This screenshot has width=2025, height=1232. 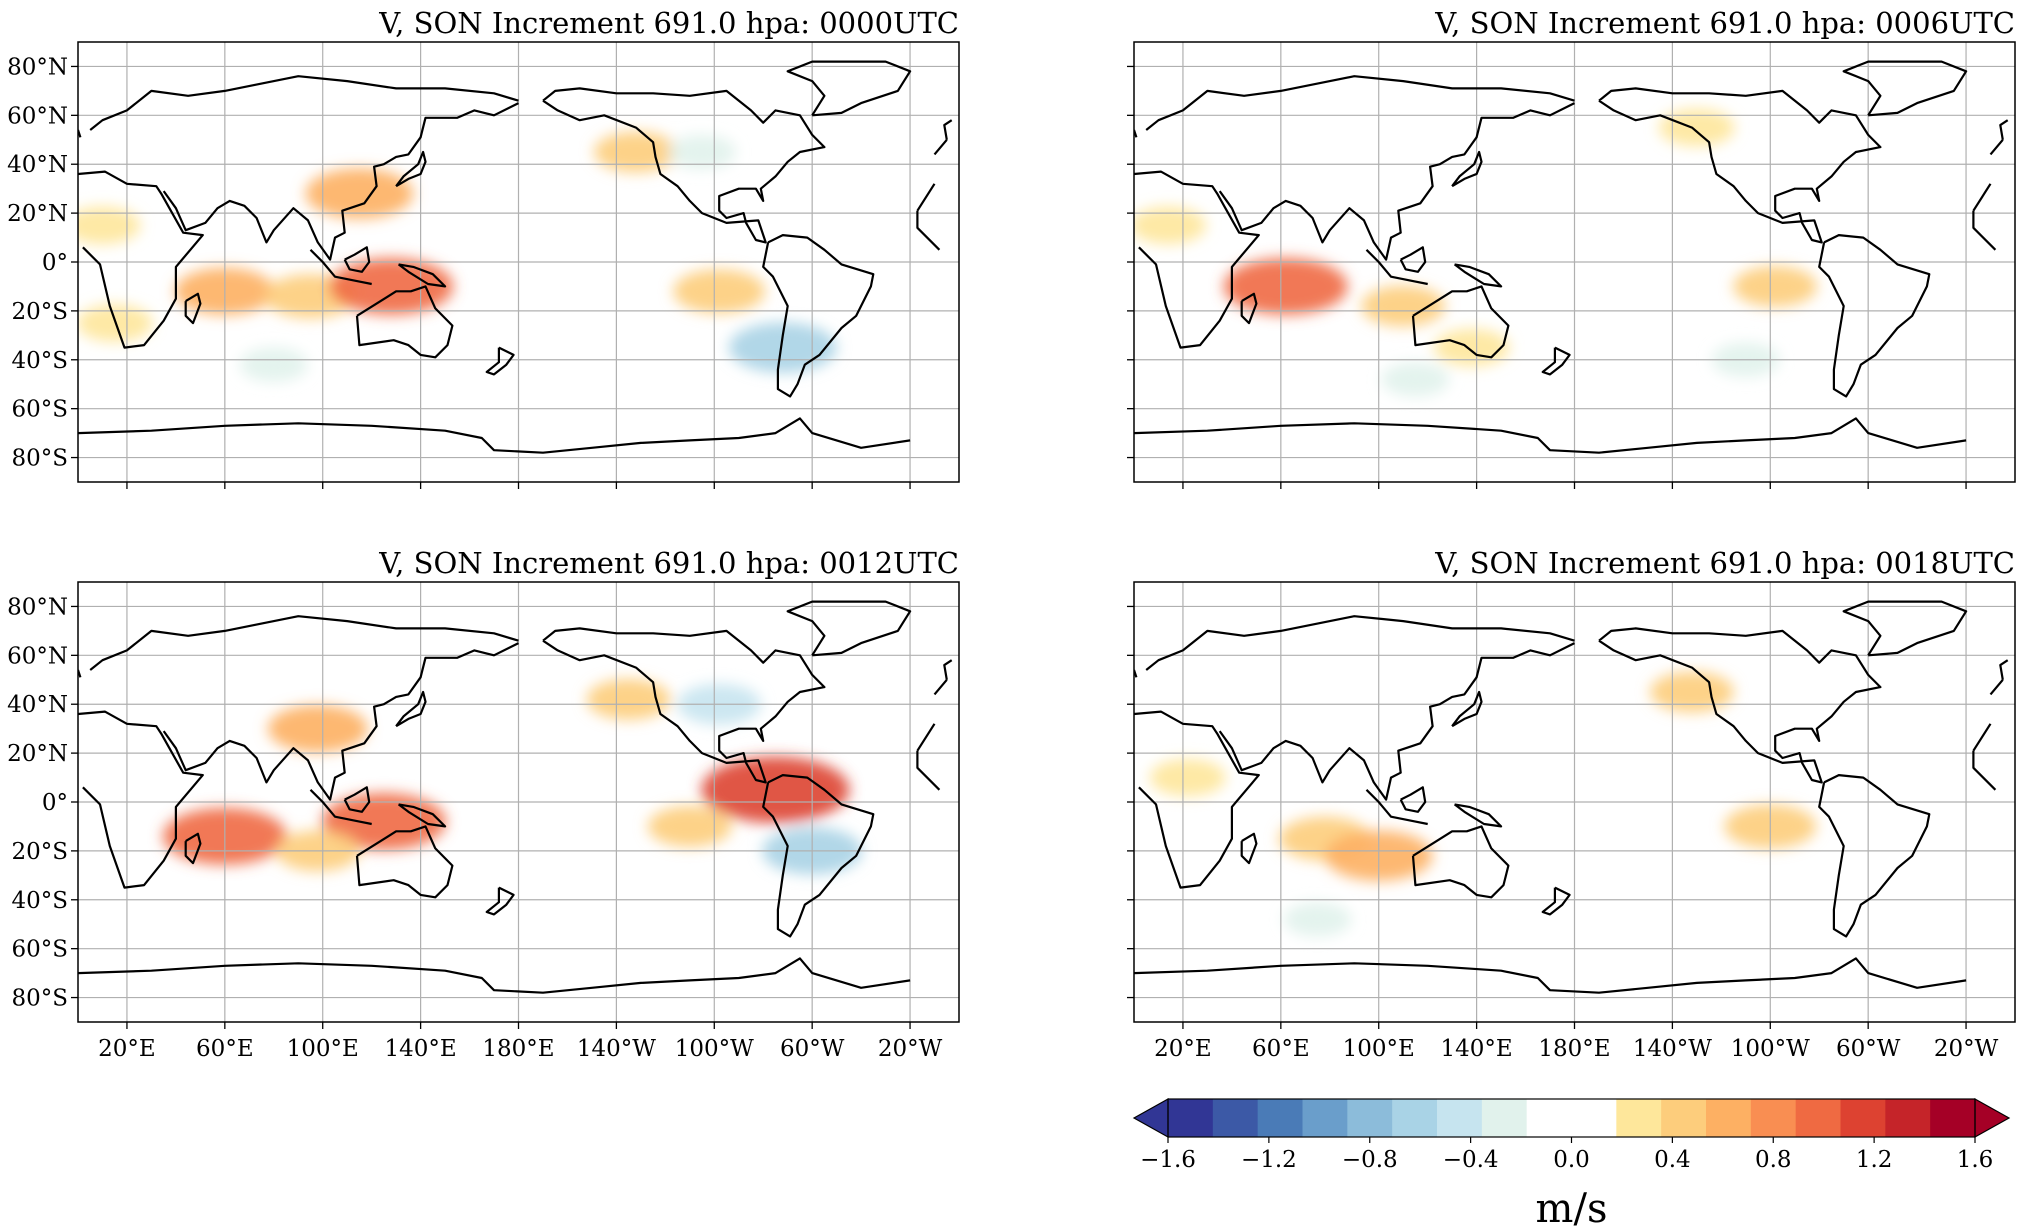 What do you see at coordinates (1183, 1049) in the screenshot?
I see `lon-tick-label: 20°E` at bounding box center [1183, 1049].